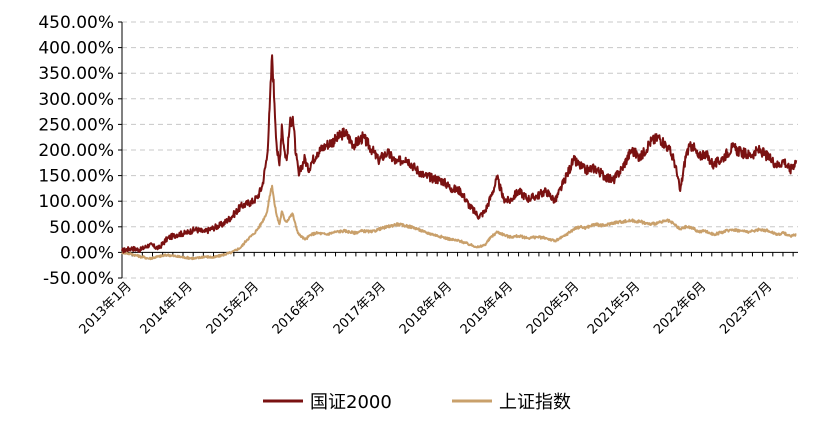  Describe the element at coordinates (680, 308) in the screenshot. I see `x-tick-label: 2022年6月` at that location.